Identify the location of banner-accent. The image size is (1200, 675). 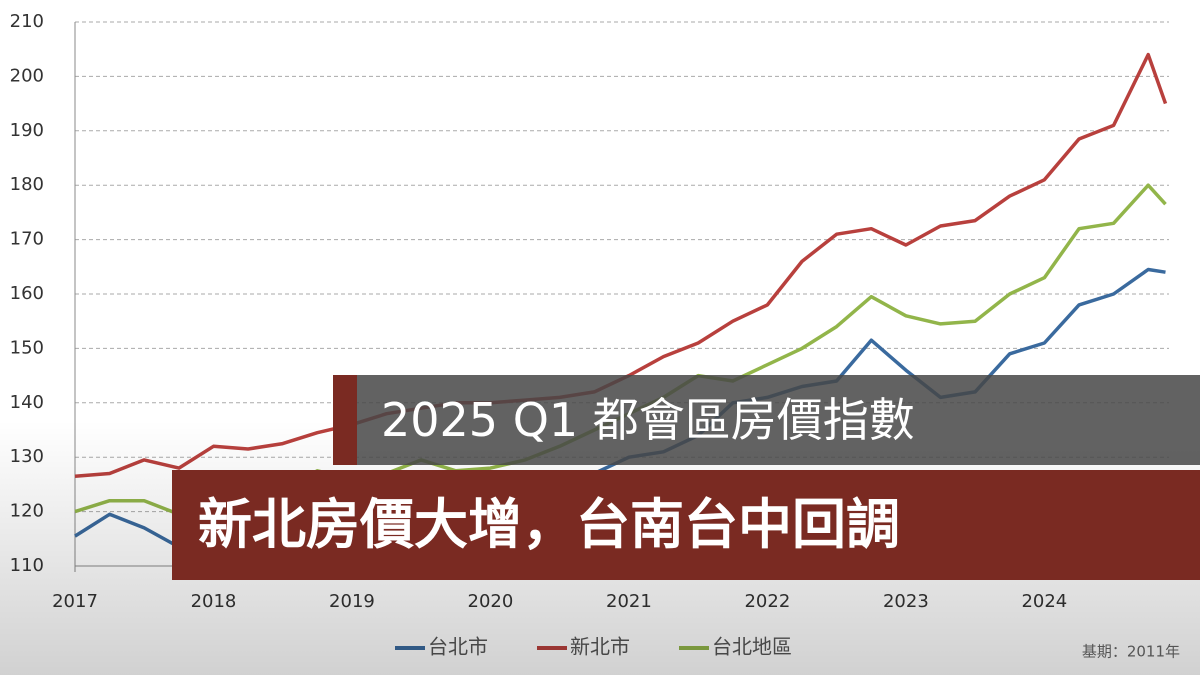
(345, 420).